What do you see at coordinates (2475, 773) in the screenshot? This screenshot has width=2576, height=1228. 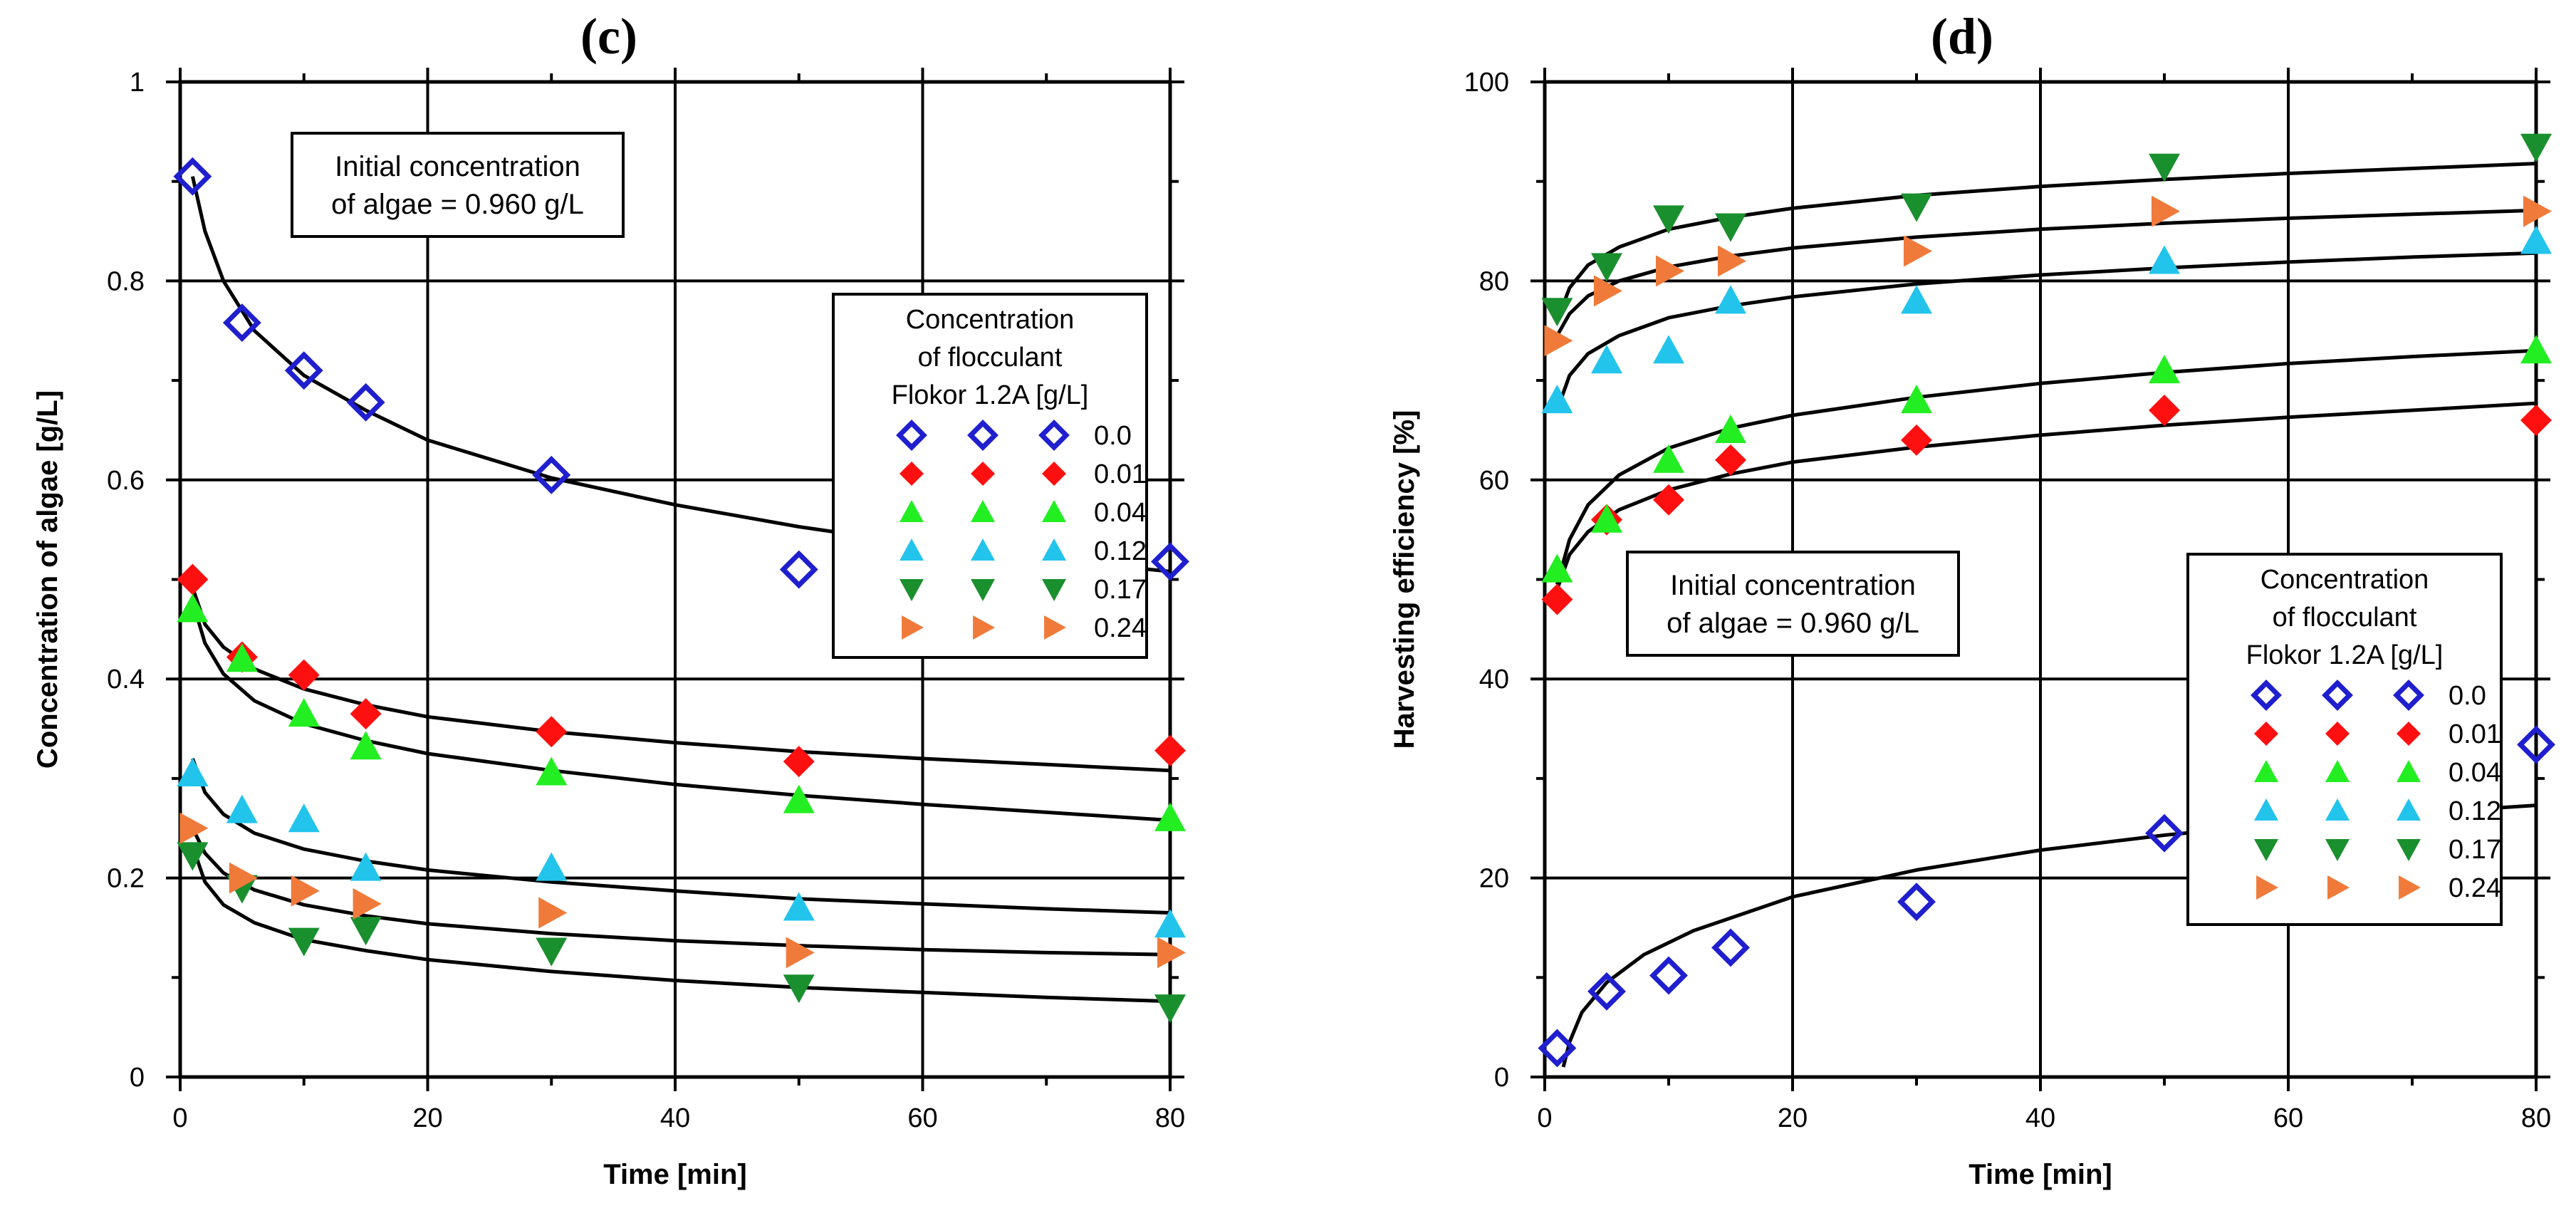 I see `legend-label: 0.04` at bounding box center [2475, 773].